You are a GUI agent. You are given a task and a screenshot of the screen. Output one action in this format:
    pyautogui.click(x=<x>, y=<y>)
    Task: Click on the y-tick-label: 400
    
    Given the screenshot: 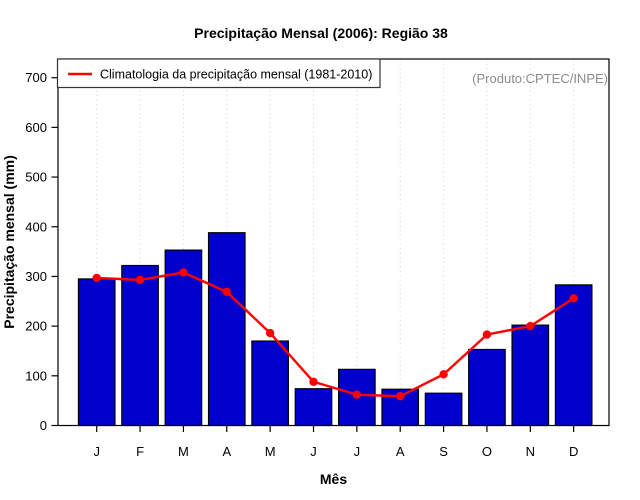 What is the action you would take?
    pyautogui.click(x=36, y=226)
    